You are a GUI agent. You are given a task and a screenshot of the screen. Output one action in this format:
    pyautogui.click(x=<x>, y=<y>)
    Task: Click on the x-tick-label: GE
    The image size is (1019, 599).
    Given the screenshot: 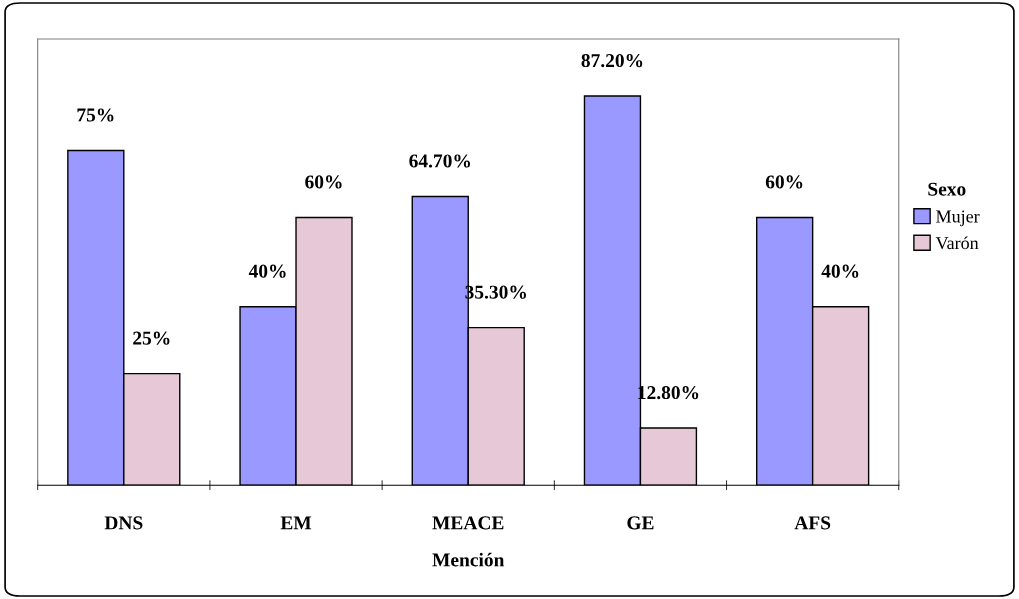 What is the action you would take?
    pyautogui.click(x=640, y=523)
    